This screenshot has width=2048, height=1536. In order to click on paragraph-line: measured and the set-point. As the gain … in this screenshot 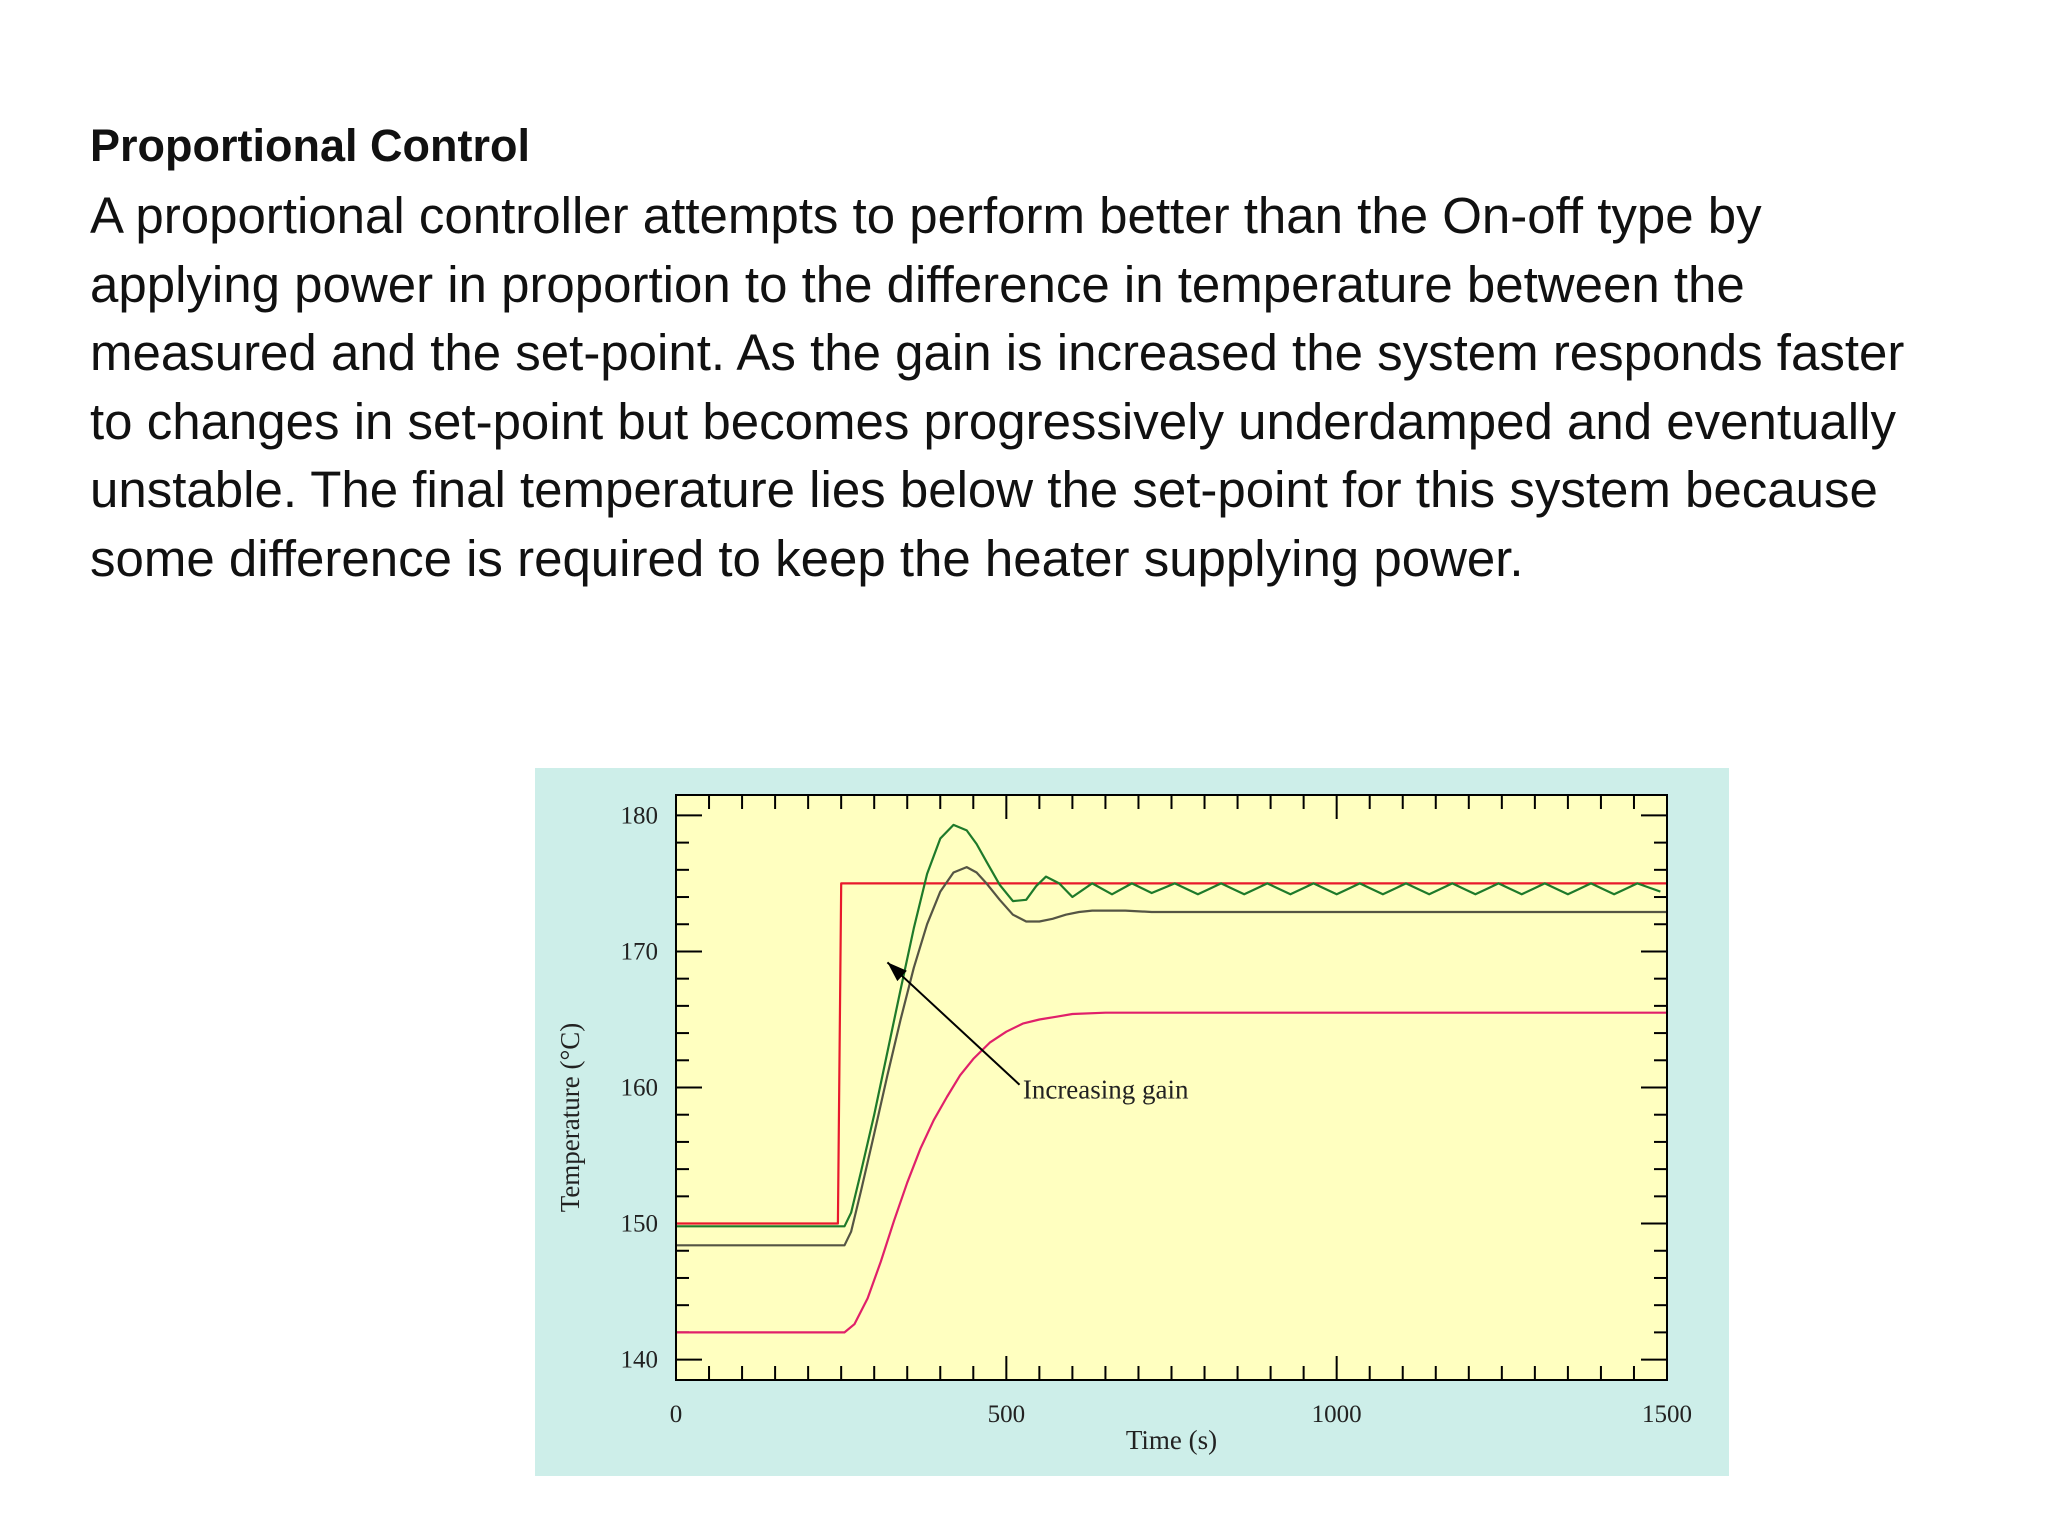, I will do `click(997, 352)`.